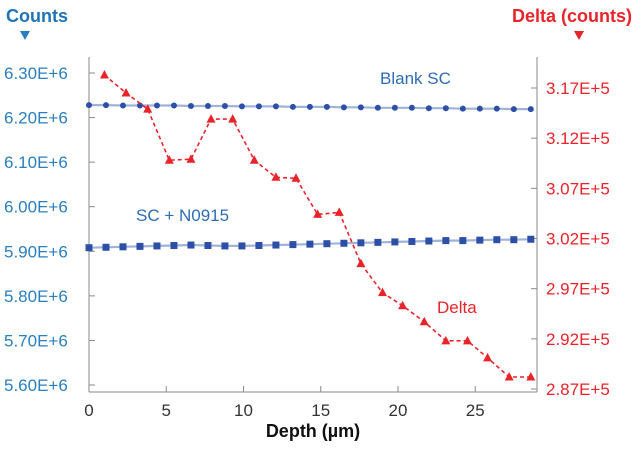 This screenshot has width=640, height=449. Describe the element at coordinates (284, 403) in the screenshot. I see `x-axis-ticks: 0 5 10 15 20 25` at that location.